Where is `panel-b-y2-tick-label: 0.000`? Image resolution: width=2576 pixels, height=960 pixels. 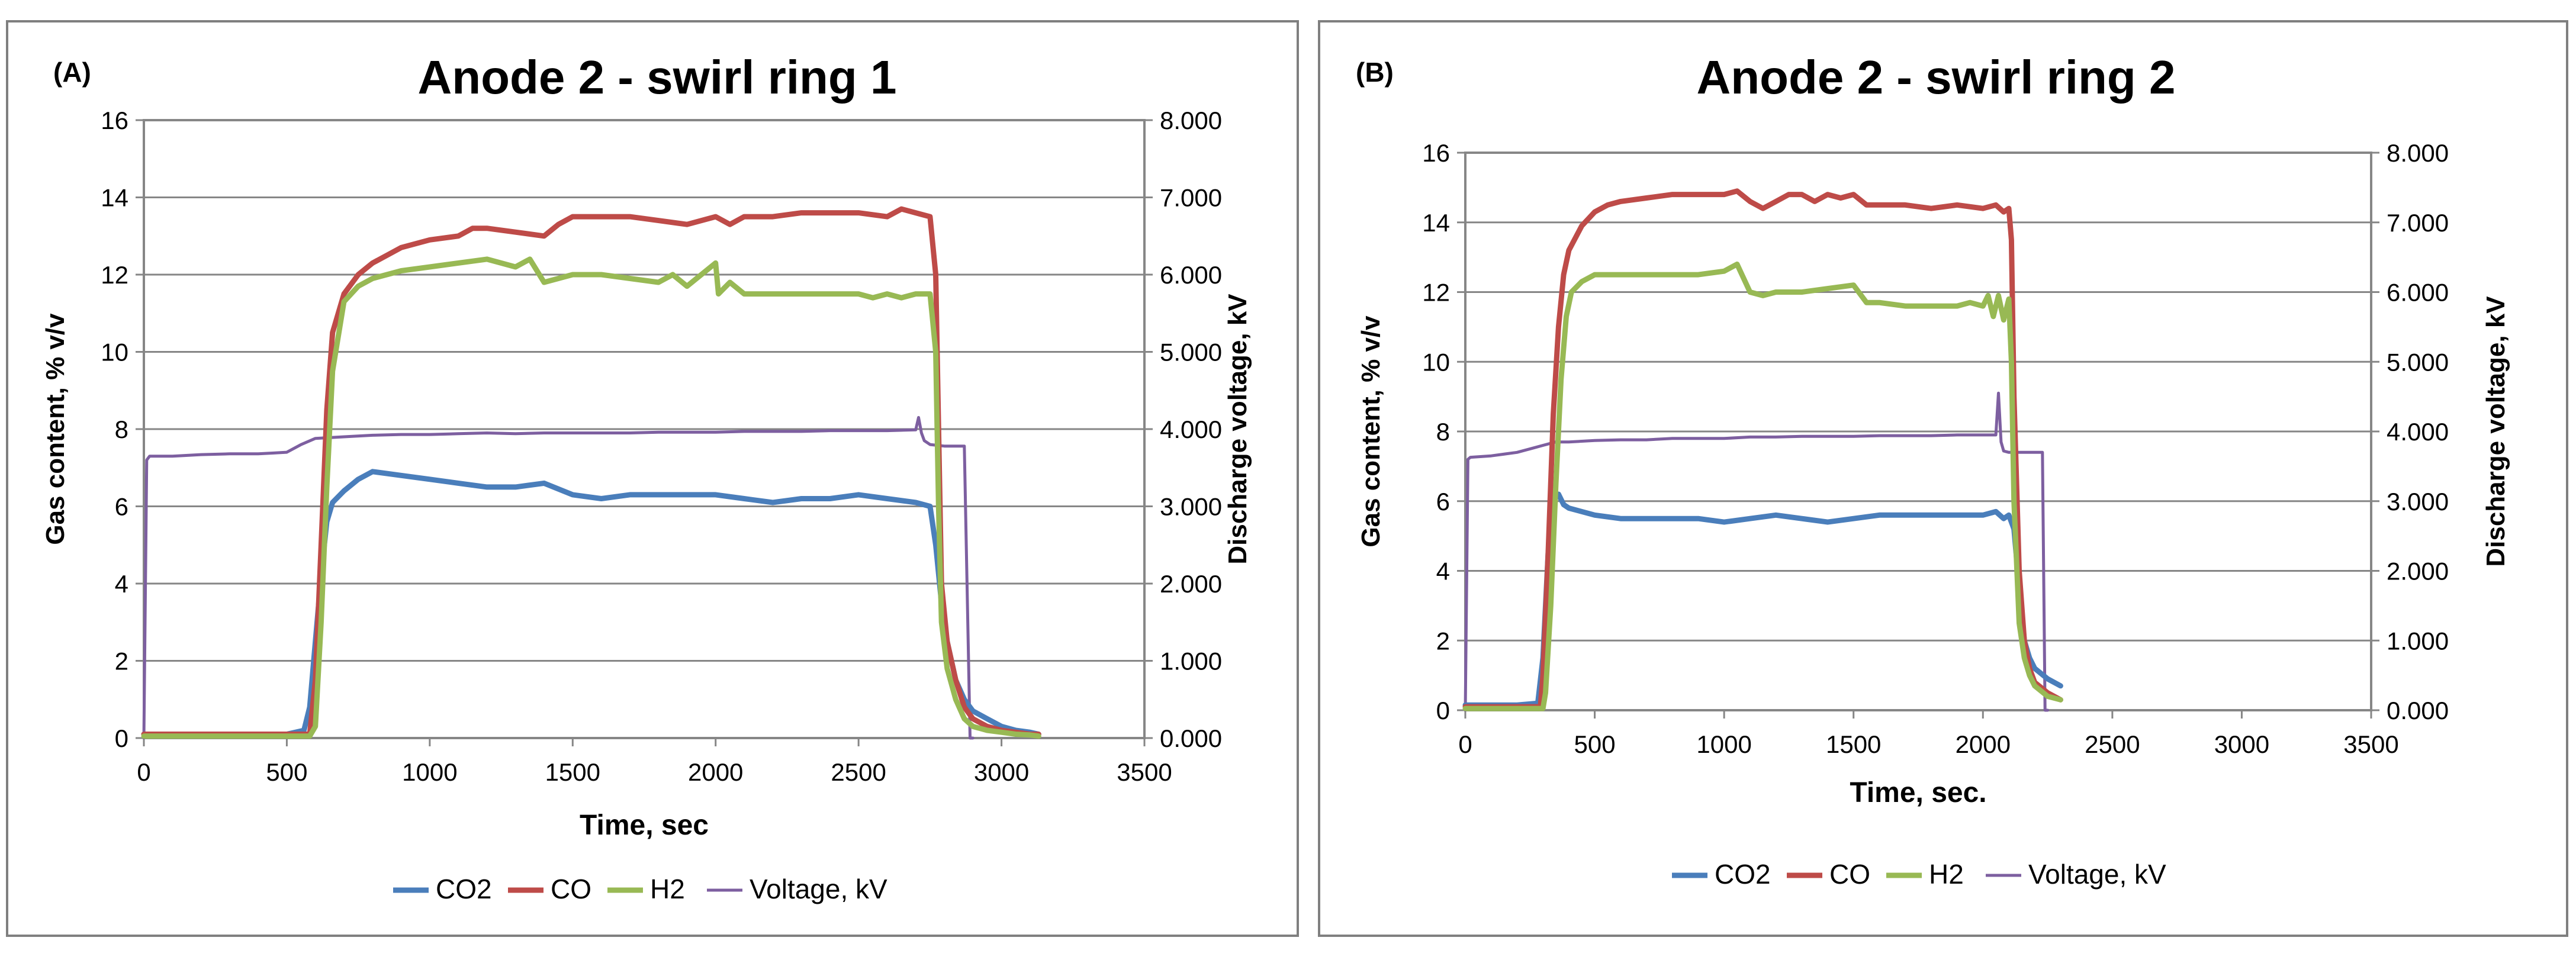 panel-b-y2-tick-label: 0.000 is located at coordinates (2418, 711).